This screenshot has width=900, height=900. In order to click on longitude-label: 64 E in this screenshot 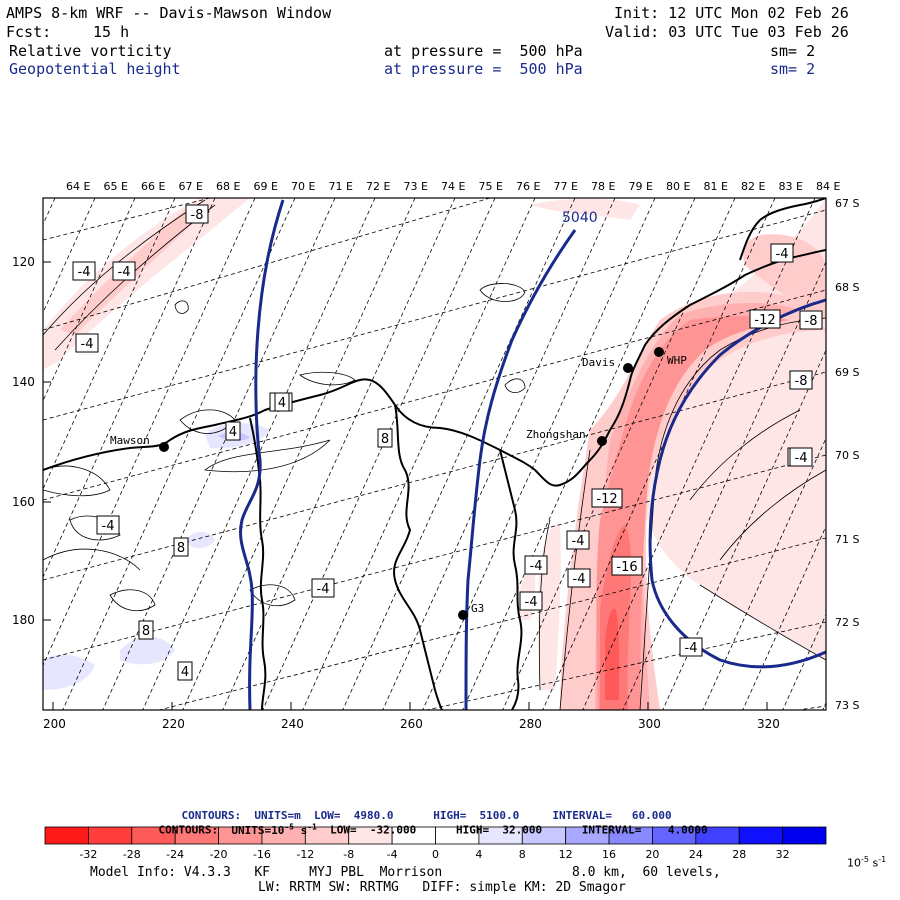, I will do `click(78, 186)`.